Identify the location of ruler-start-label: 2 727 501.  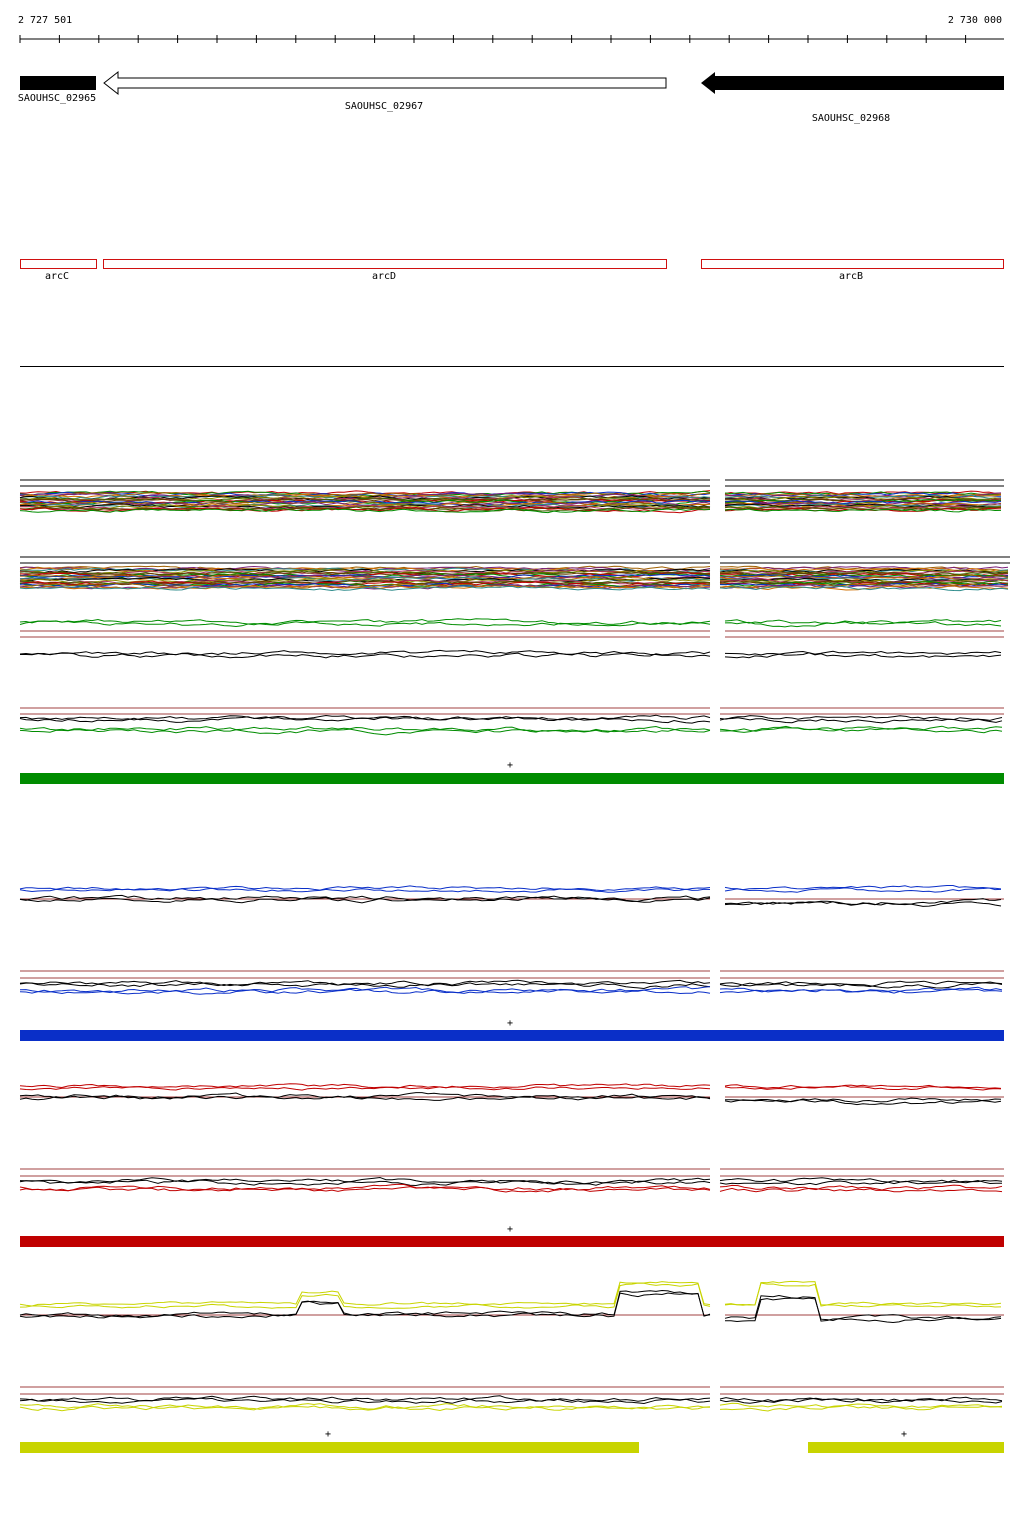
(45, 20).